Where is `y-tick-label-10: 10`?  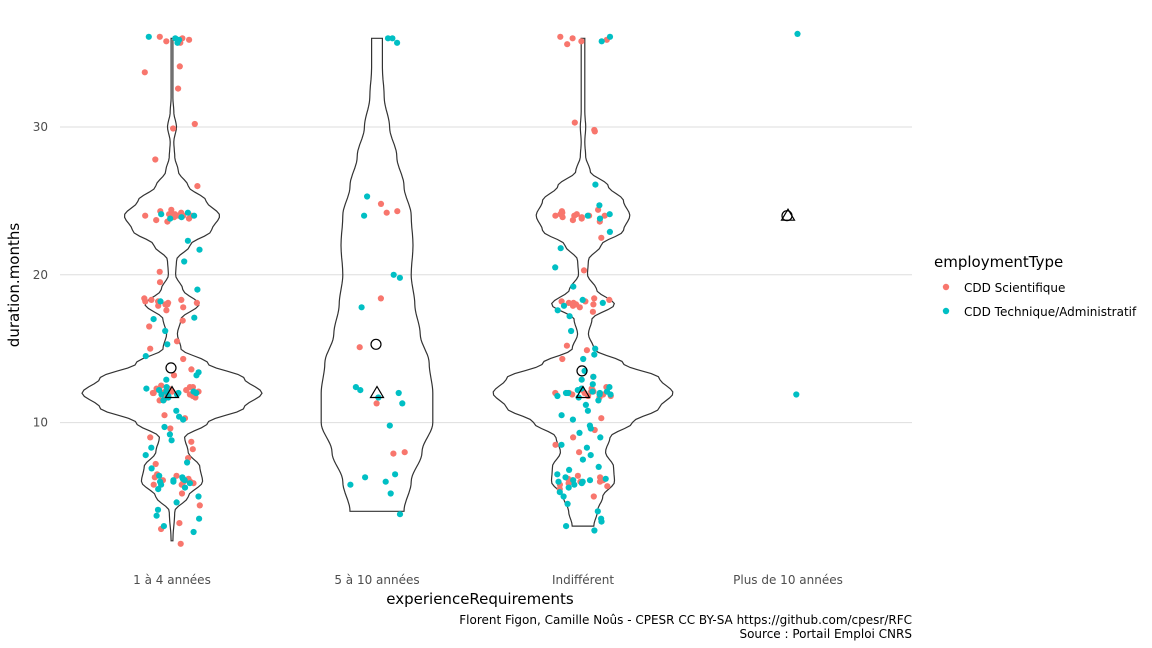 y-tick-label-10: 10 is located at coordinates (40, 423).